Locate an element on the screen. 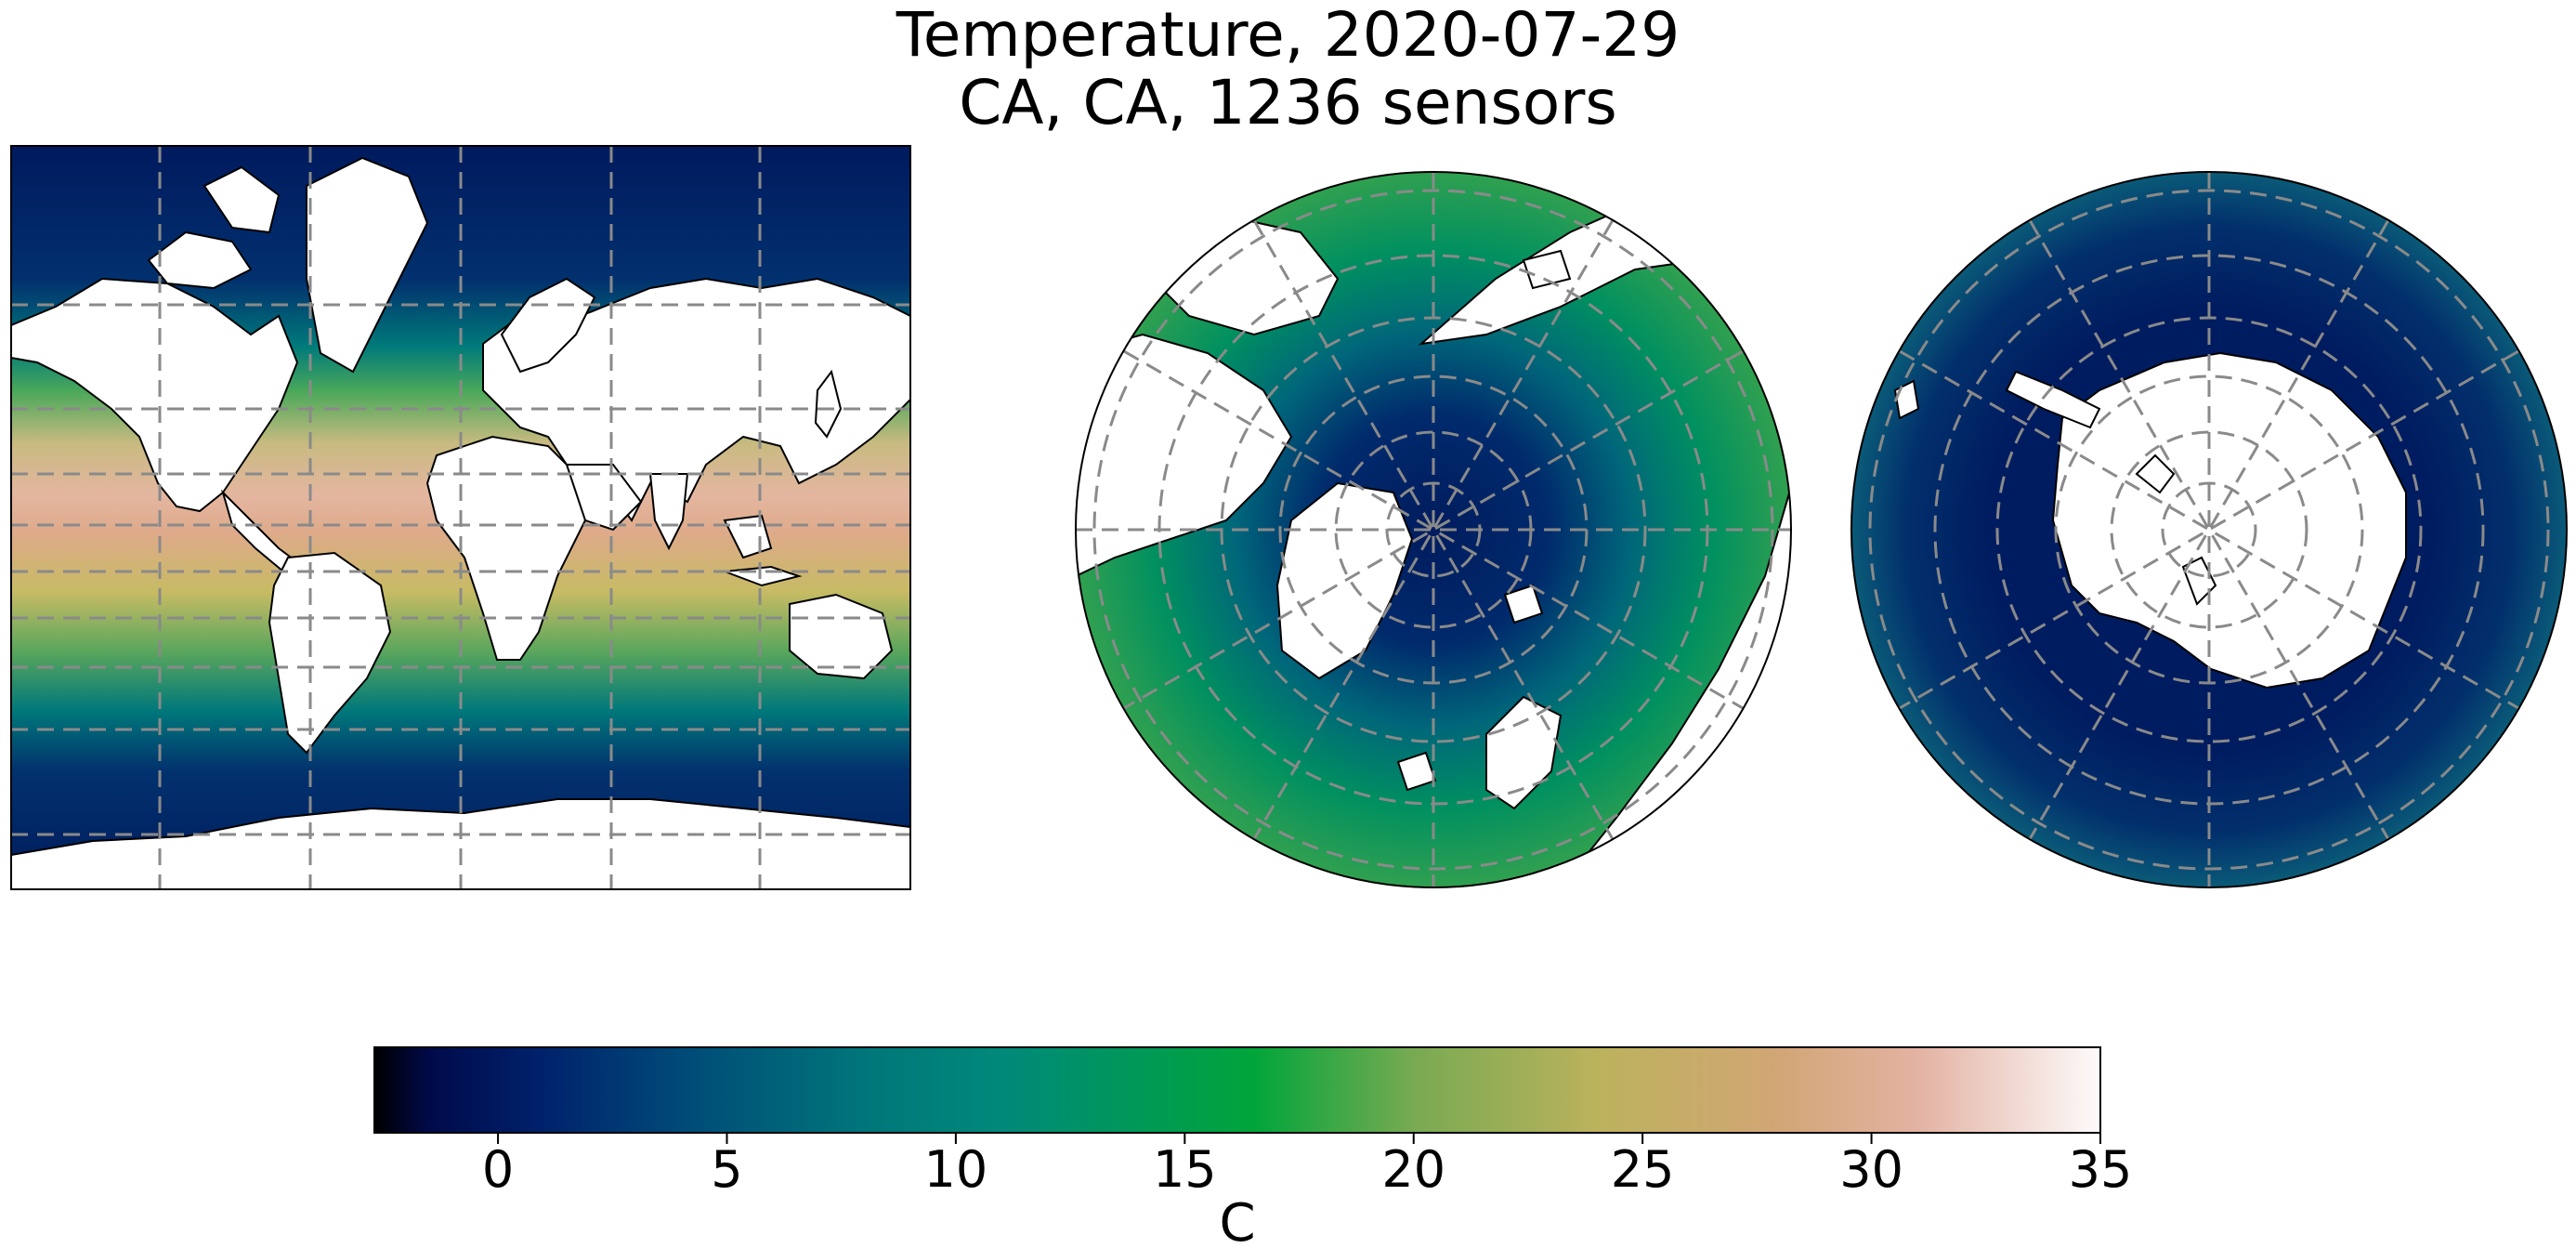 The height and width of the screenshot is (1248, 2576). arabian-peninsula is located at coordinates (604, 498).